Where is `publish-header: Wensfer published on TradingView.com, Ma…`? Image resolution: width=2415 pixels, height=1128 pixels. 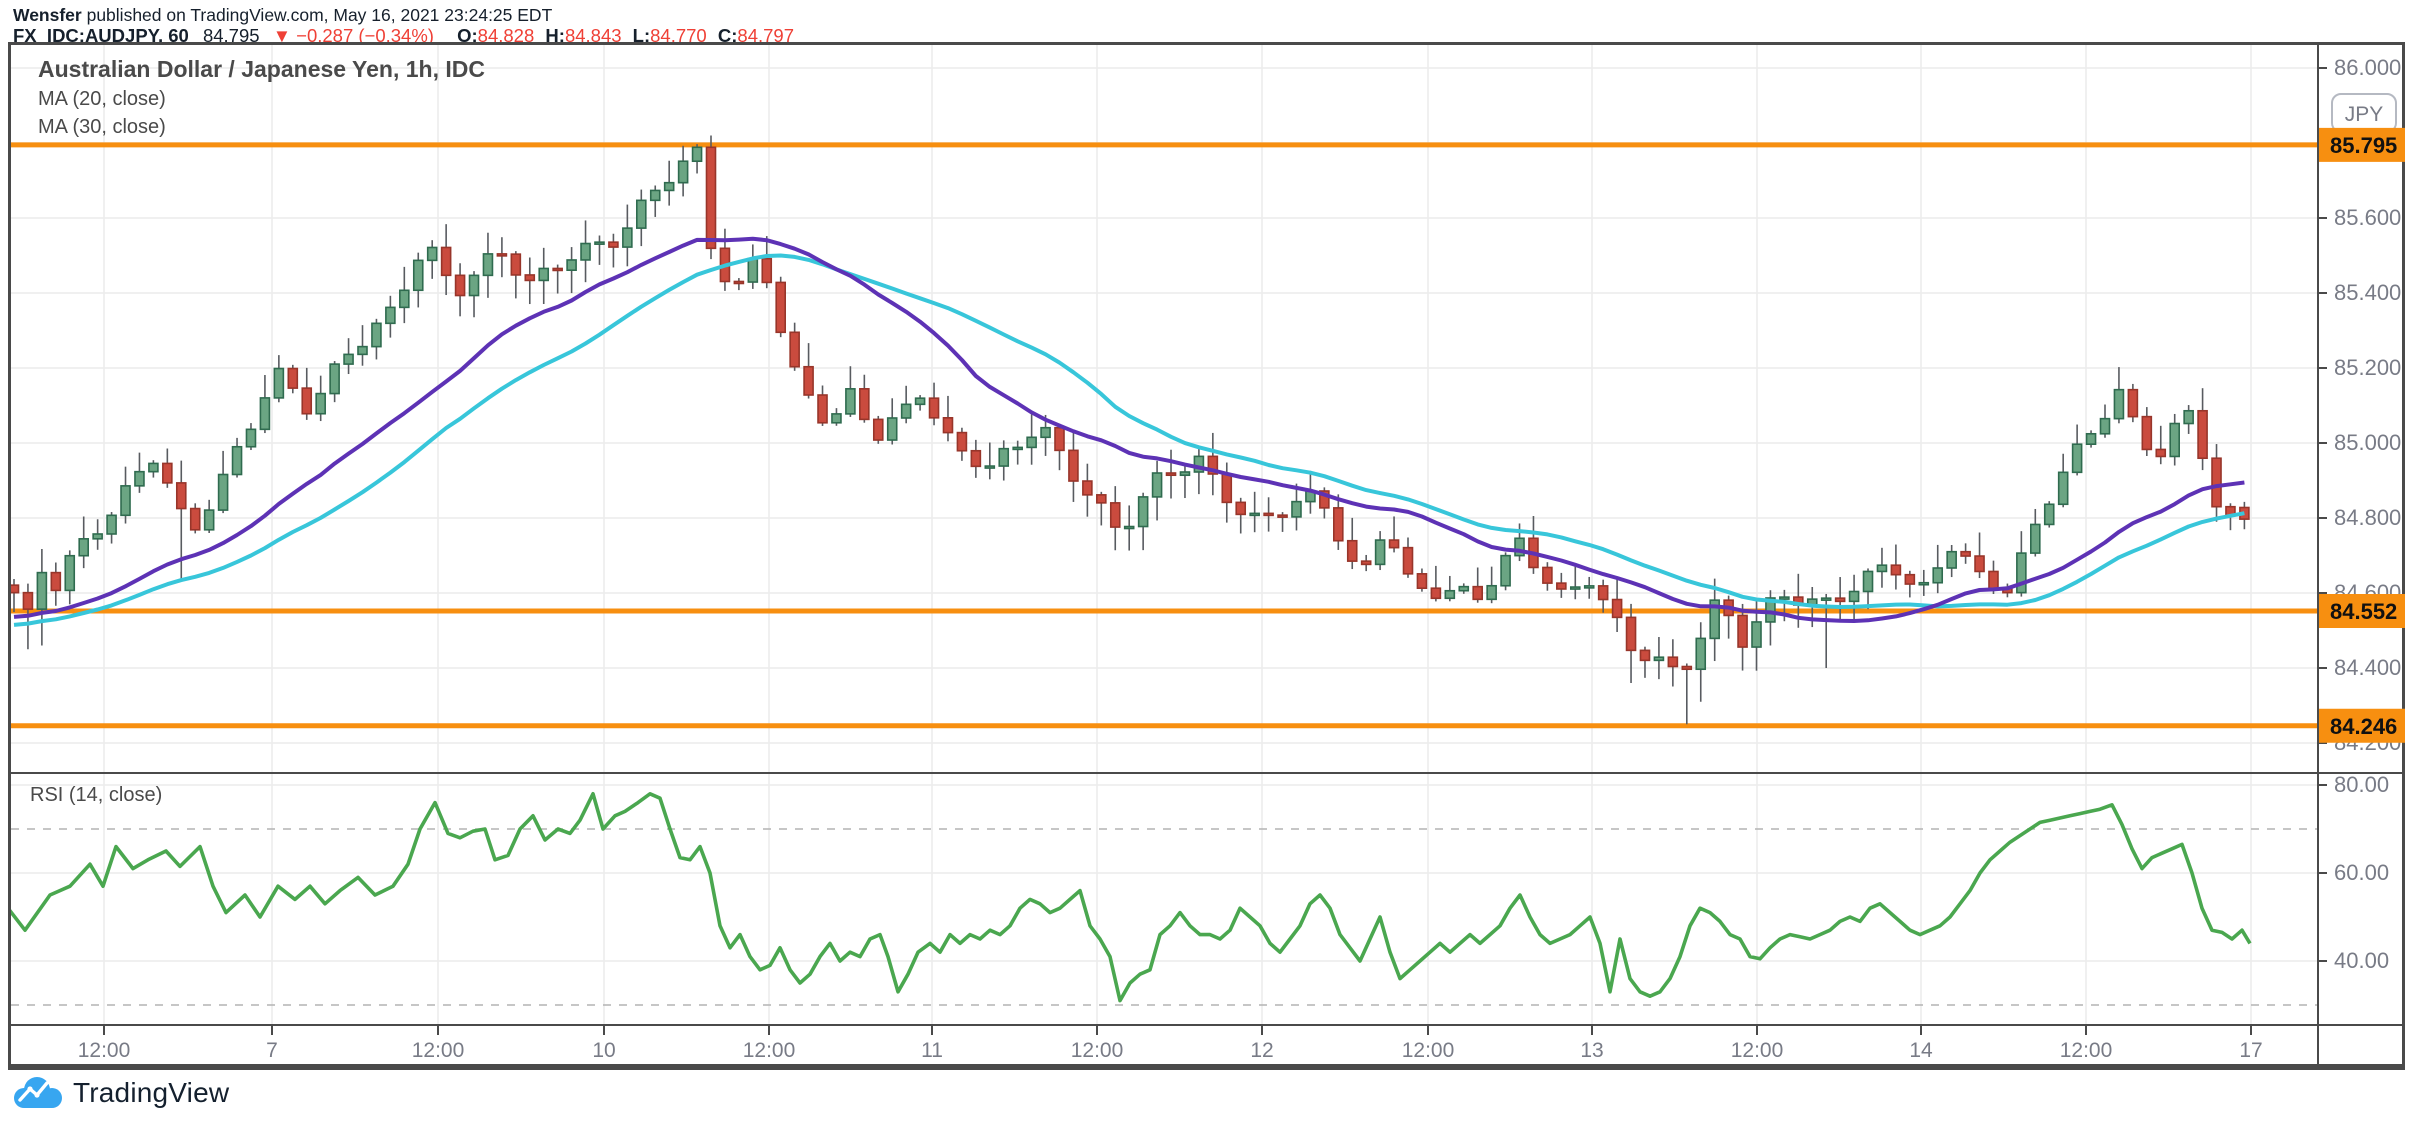 publish-header: Wensfer published on TradingView.com, Ma… is located at coordinates (282, 15).